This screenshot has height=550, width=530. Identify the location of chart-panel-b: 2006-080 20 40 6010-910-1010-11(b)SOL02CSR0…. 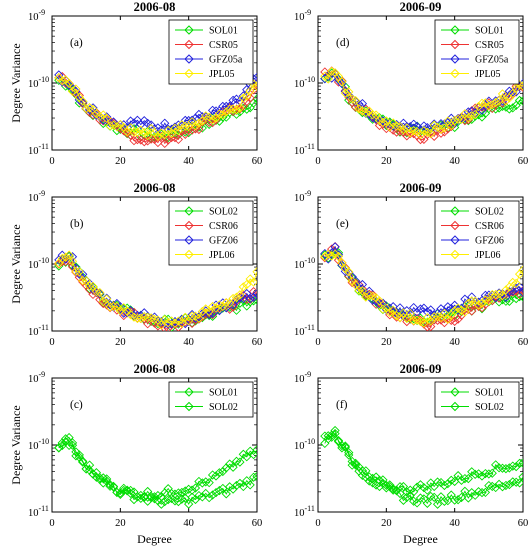
(135, 264).